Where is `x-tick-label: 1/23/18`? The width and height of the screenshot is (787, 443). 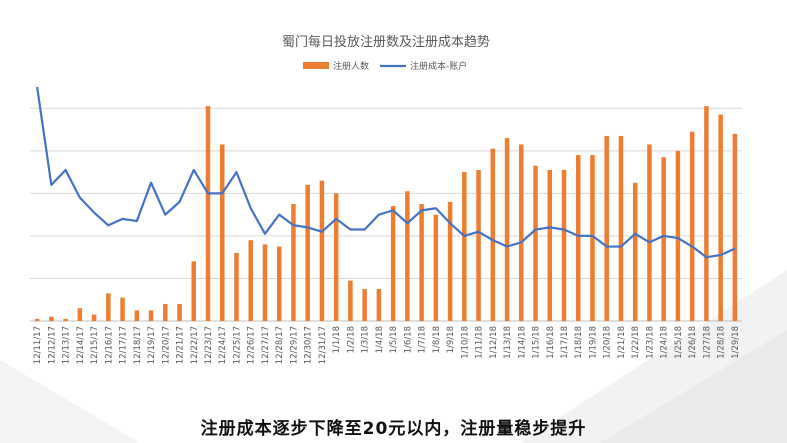 x-tick-label: 1/23/18 is located at coordinates (650, 342).